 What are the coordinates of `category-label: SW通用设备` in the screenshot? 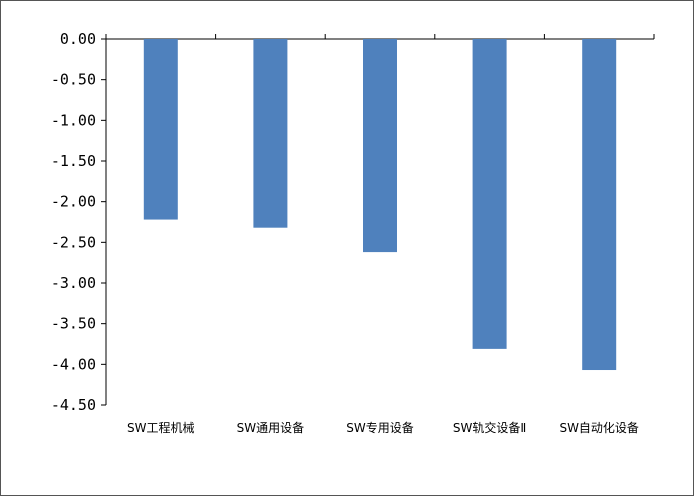 It's located at (270, 428).